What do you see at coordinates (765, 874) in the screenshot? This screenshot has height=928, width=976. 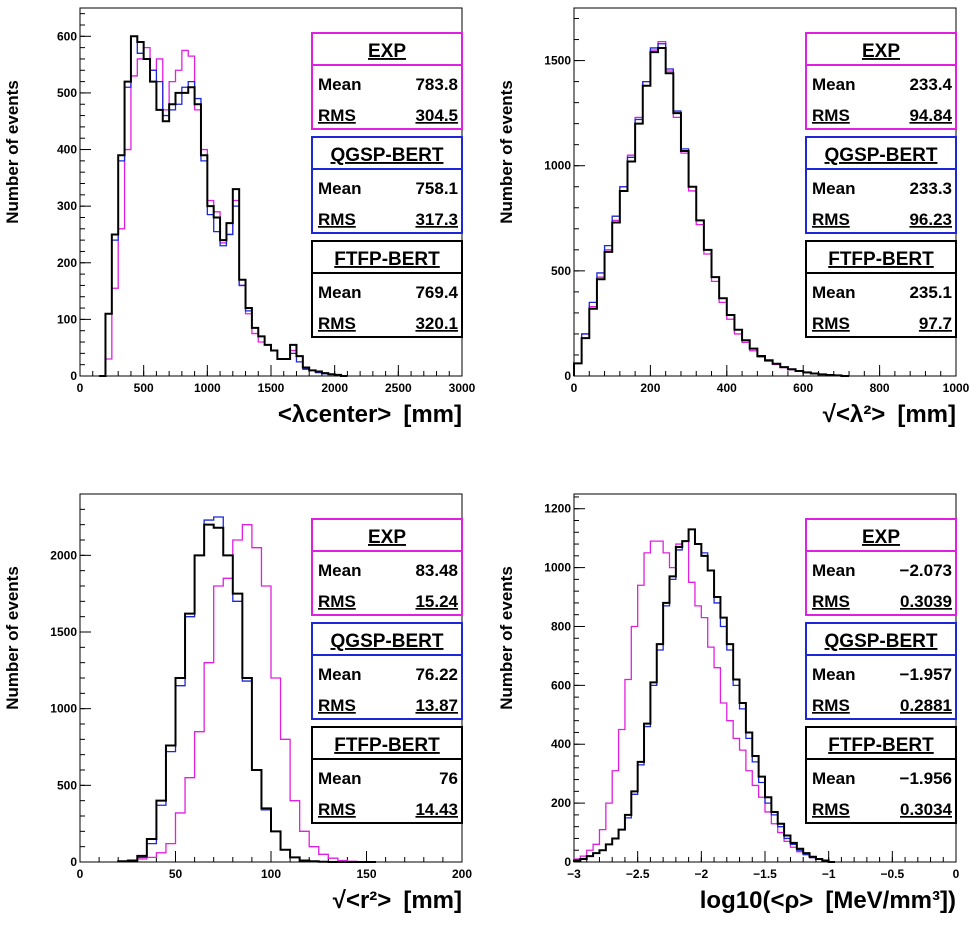 I see `x-tick-label: −1.5` at bounding box center [765, 874].